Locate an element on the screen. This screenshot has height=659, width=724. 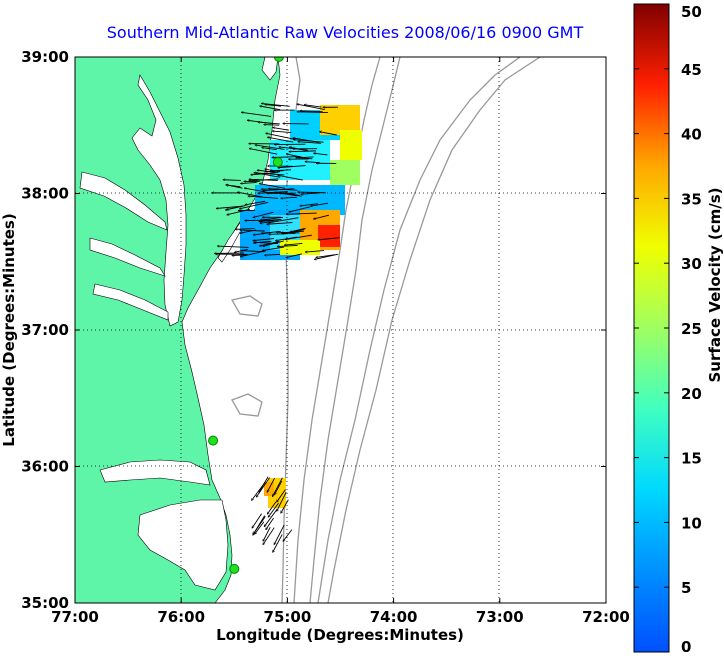
y-tick-label: 35:00 is located at coordinates (45, 603).